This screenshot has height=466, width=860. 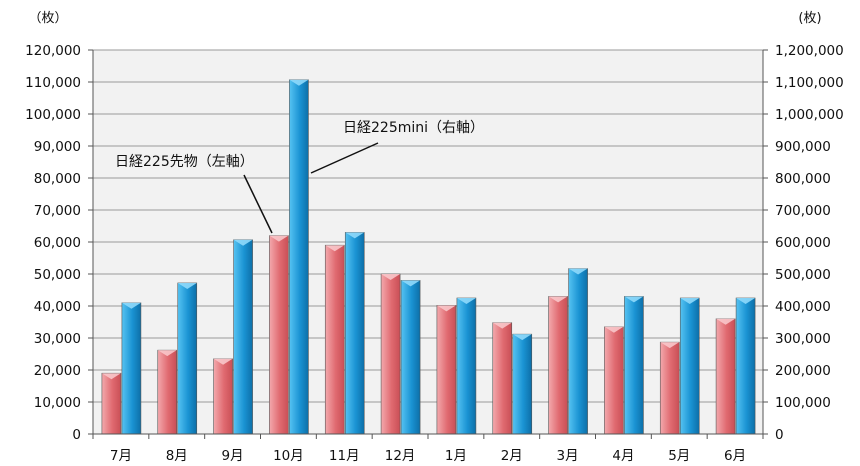 I want to click on left-tick-label: 20,000, so click(x=57, y=371).